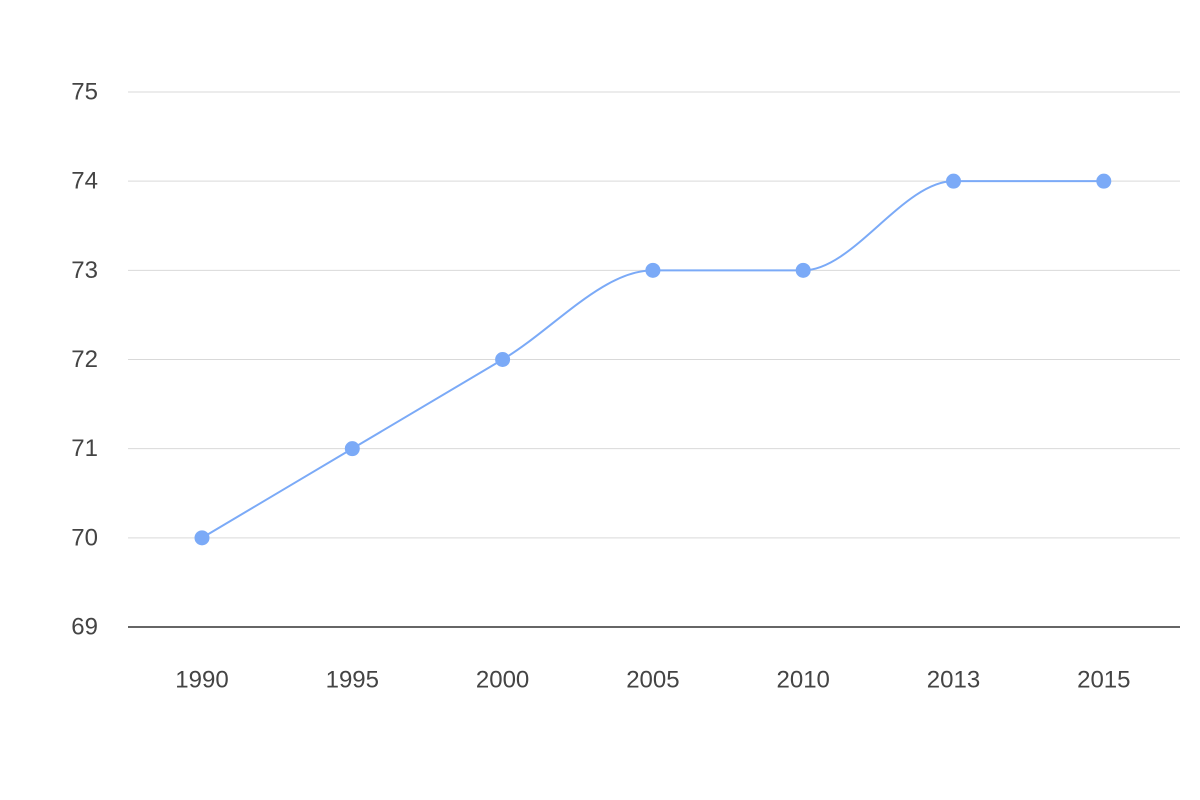  What do you see at coordinates (84, 92) in the screenshot?
I see `y-tick-label: 75` at bounding box center [84, 92].